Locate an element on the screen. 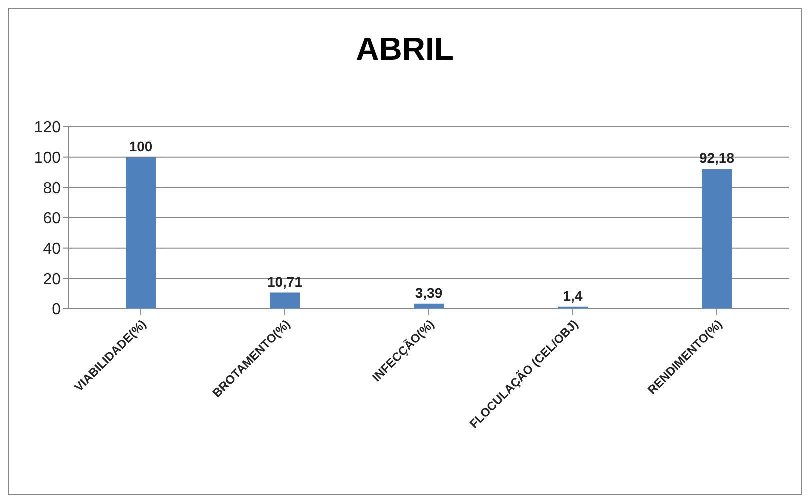 The width and height of the screenshot is (810, 503). data-label: 3,39 is located at coordinates (429, 292).